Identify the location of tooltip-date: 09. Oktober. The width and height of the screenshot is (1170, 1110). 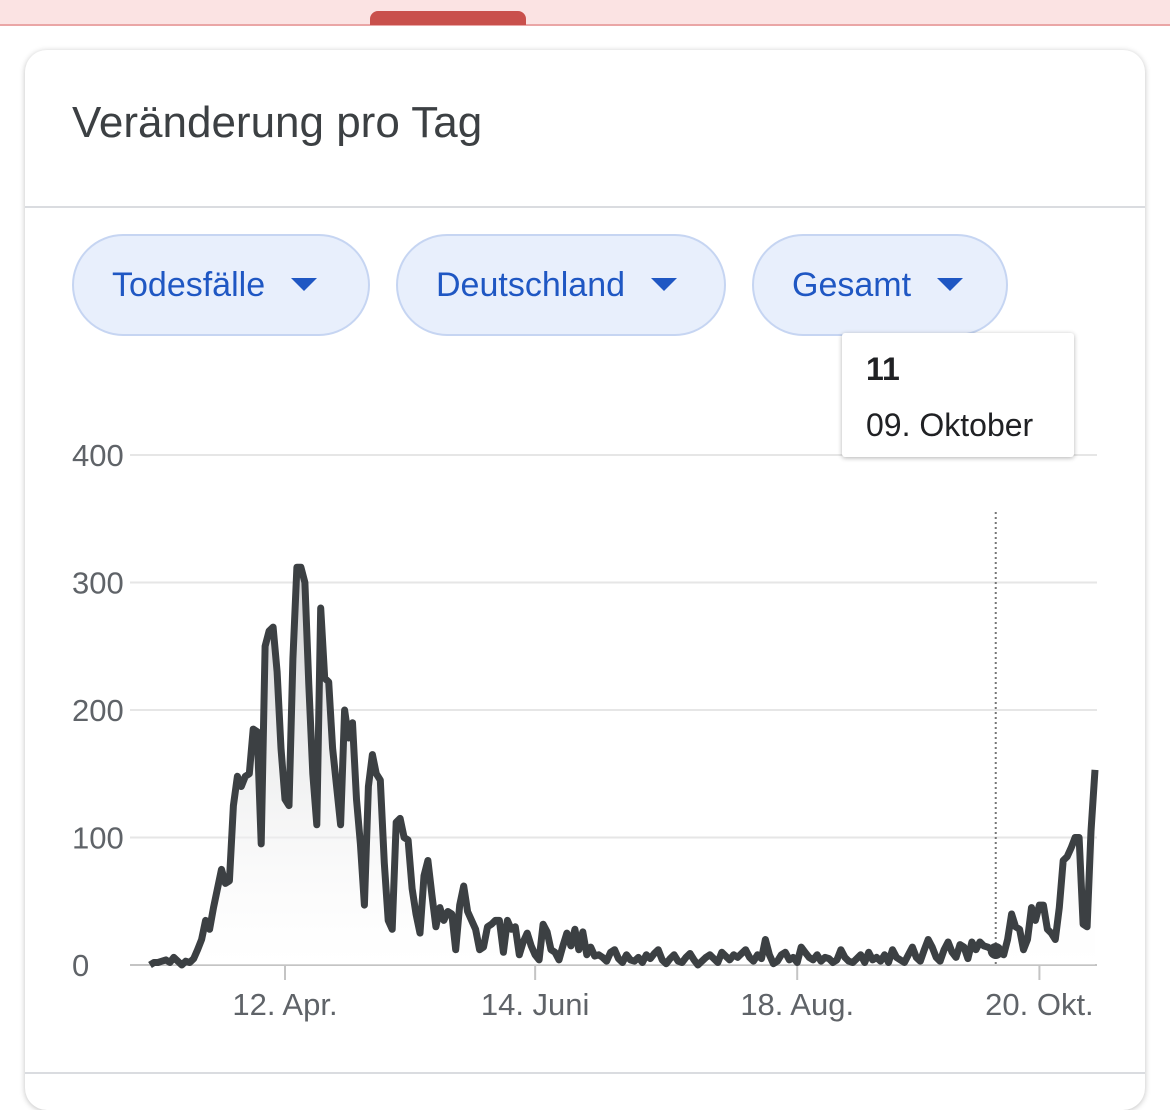
(950, 425).